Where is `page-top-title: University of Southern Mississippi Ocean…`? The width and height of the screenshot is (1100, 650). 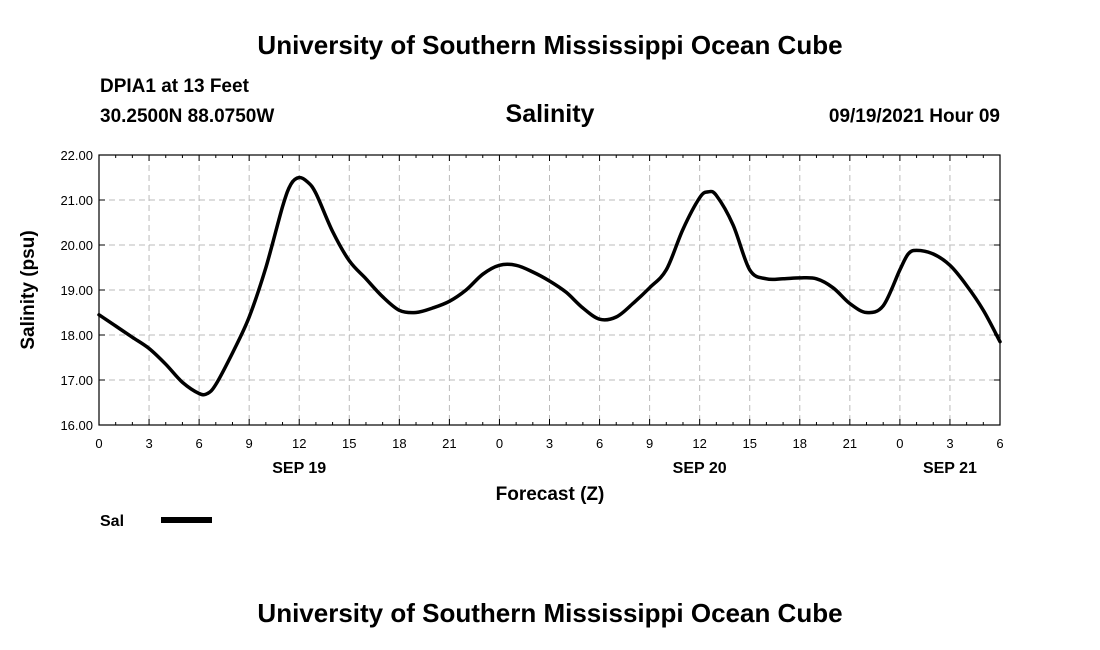
page-top-title: University of Southern Mississippi Ocean… is located at coordinates (550, 45).